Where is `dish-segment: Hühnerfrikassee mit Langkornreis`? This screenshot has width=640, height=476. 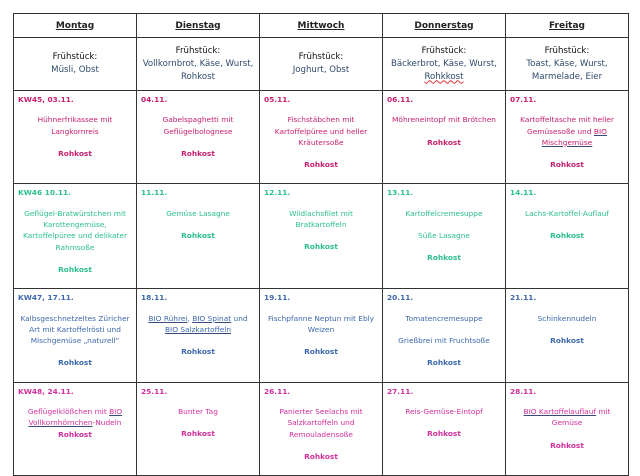
dish-segment: Hühnerfrikassee mit Langkornreis is located at coordinates (75, 125).